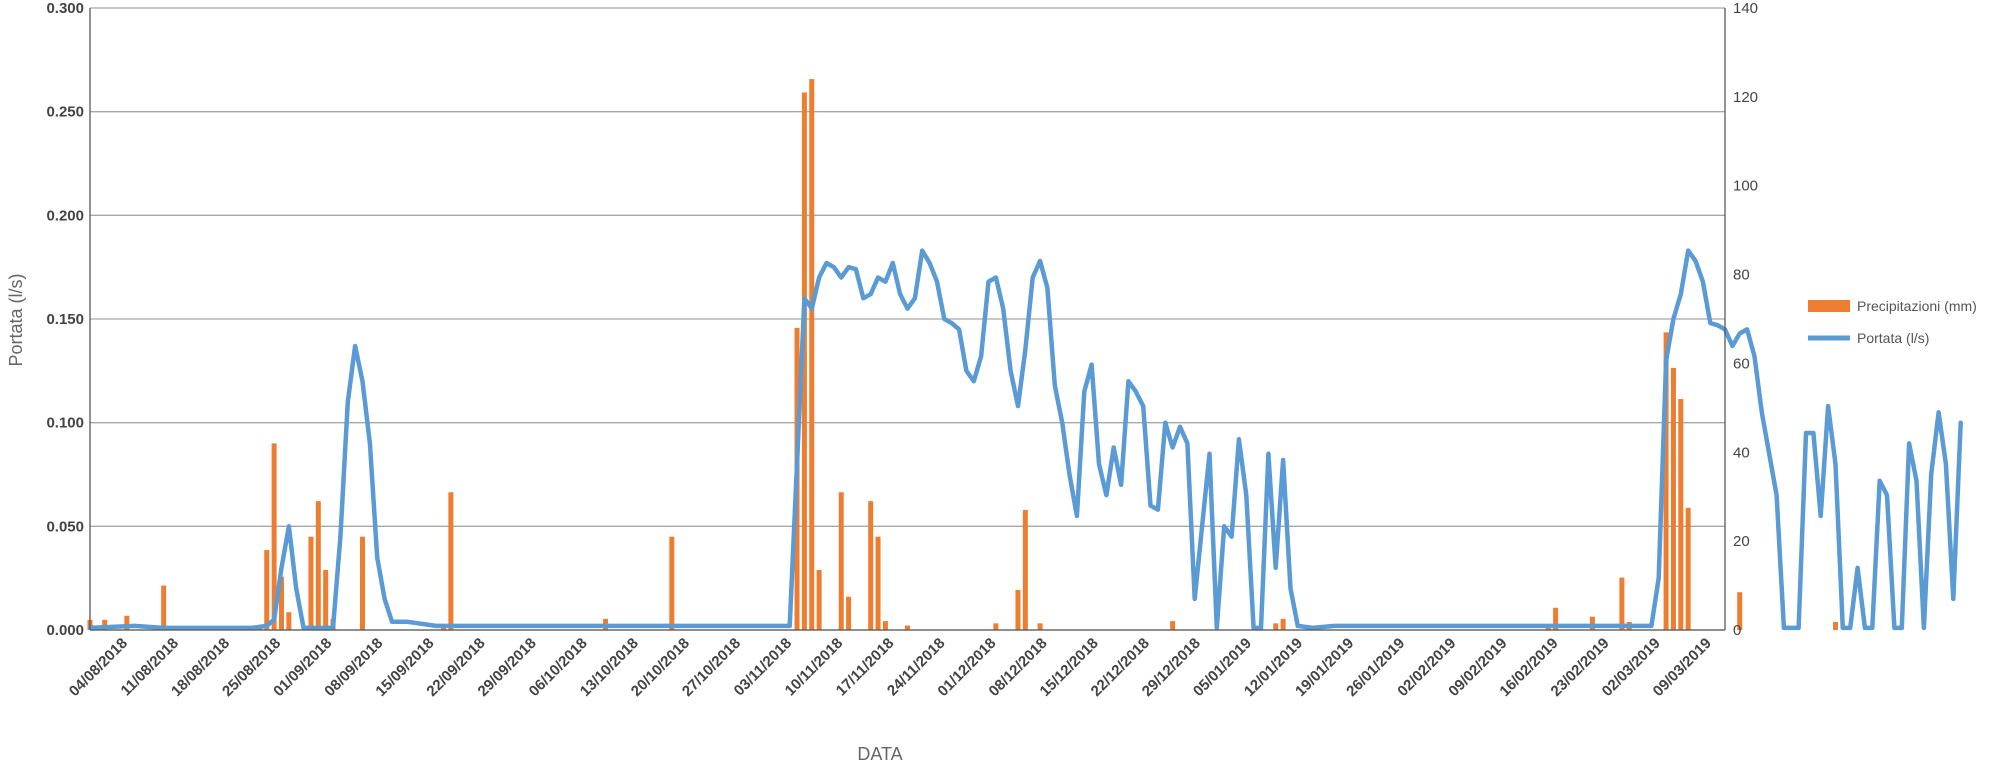 The width and height of the screenshot is (1989, 767). I want to click on left-tick-label: 0.150, so click(65, 319).